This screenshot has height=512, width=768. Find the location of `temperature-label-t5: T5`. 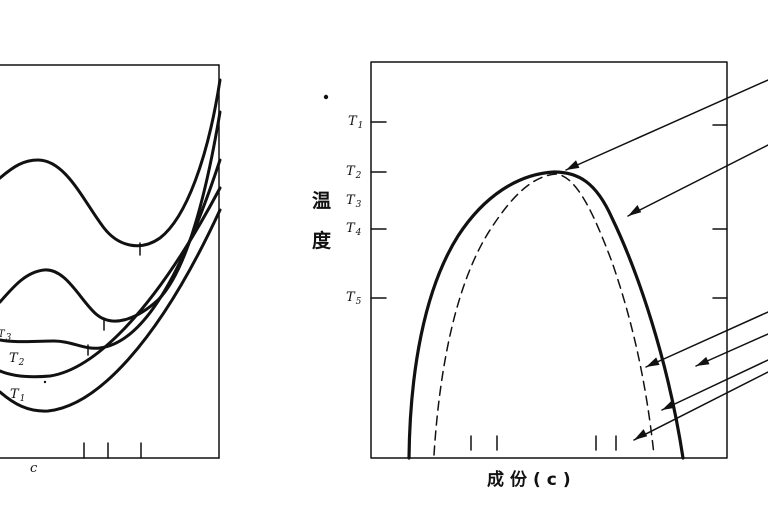

temperature-label-t5: T5 is located at coordinates (354, 298).